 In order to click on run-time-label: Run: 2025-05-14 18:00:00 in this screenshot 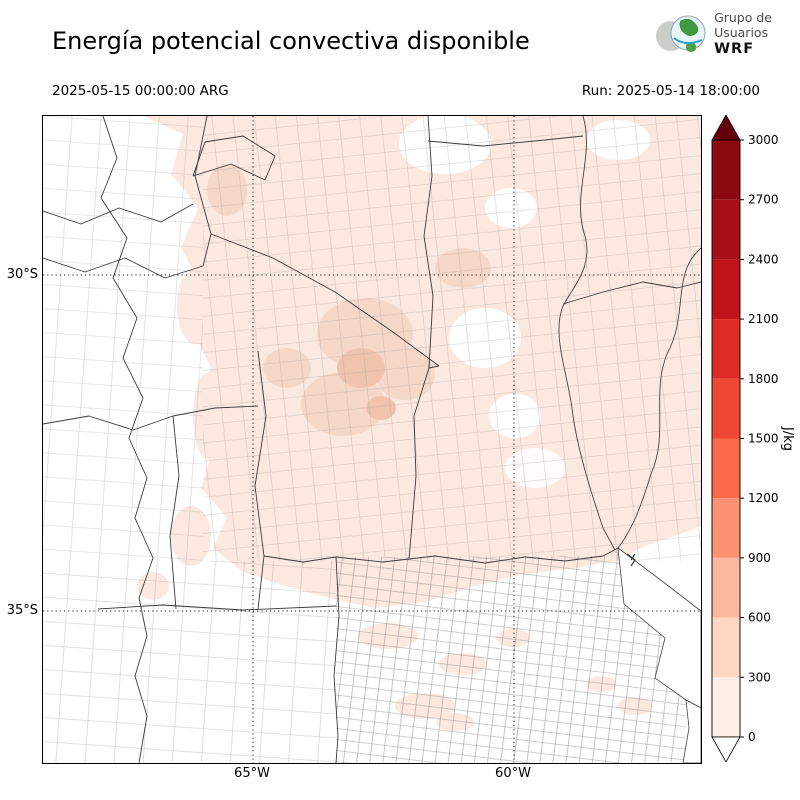, I will do `click(670, 91)`.